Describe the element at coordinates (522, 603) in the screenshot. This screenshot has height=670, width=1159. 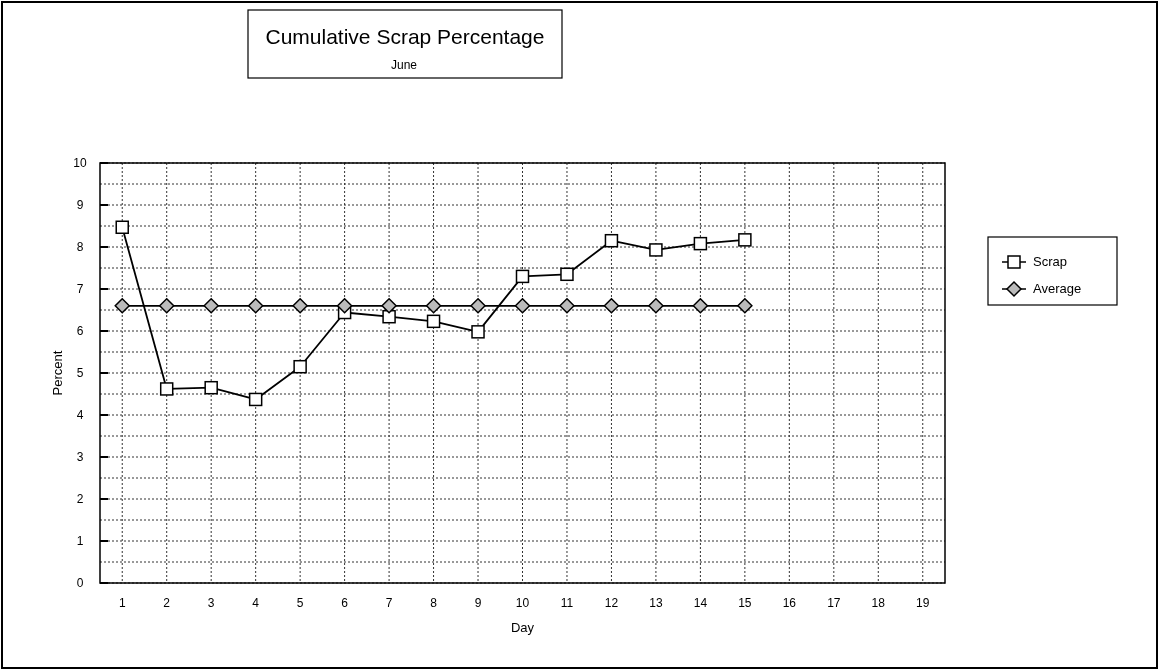
I see `x-tick-label: 10` at that location.